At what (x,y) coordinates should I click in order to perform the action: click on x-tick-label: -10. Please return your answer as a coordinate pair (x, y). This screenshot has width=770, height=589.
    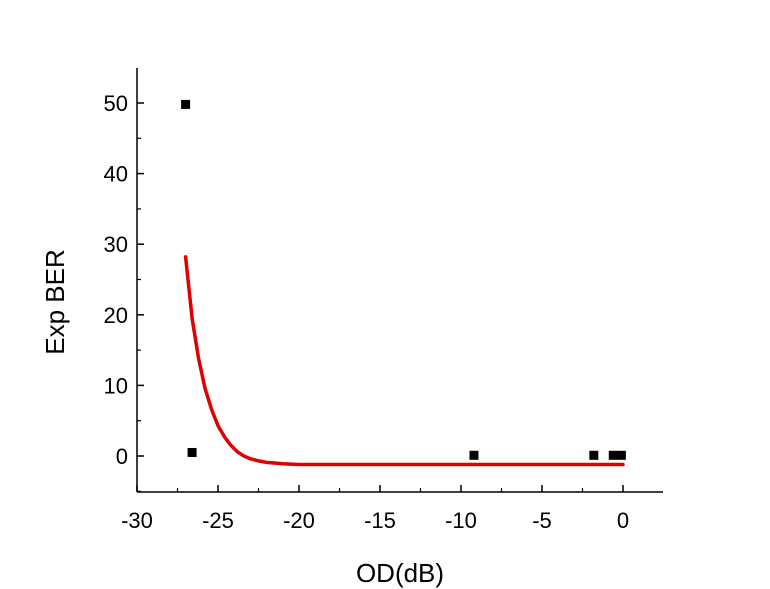
    Looking at the image, I should click on (461, 520).